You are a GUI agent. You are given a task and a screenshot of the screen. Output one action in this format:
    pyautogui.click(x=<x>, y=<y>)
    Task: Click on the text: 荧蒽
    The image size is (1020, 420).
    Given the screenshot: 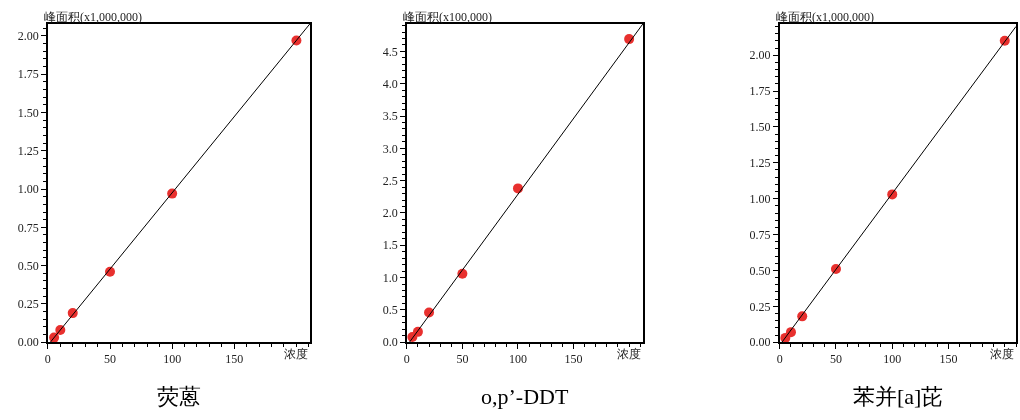 What is the action you would take?
    pyautogui.click(x=179, y=396)
    